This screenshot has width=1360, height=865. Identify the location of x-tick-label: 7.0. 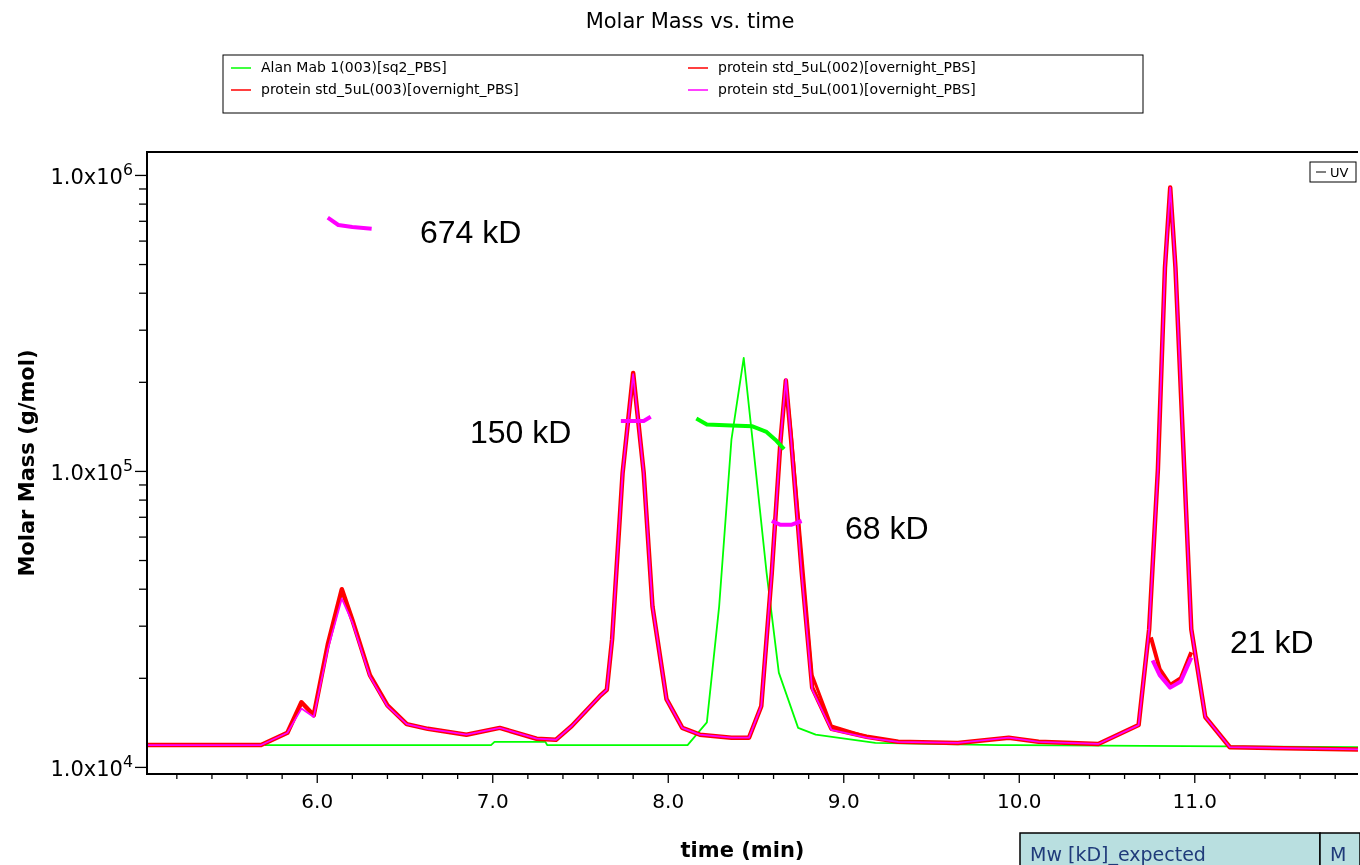
(492, 801).